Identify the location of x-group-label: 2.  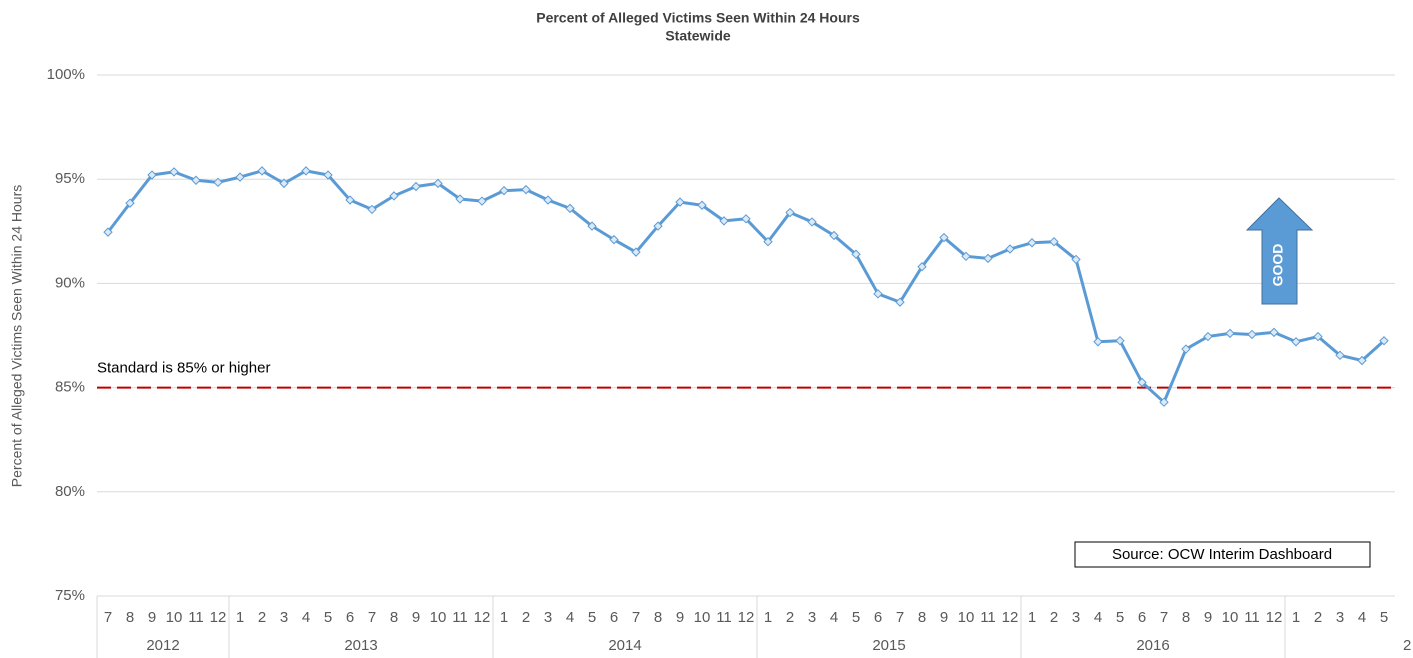
(1407, 645).